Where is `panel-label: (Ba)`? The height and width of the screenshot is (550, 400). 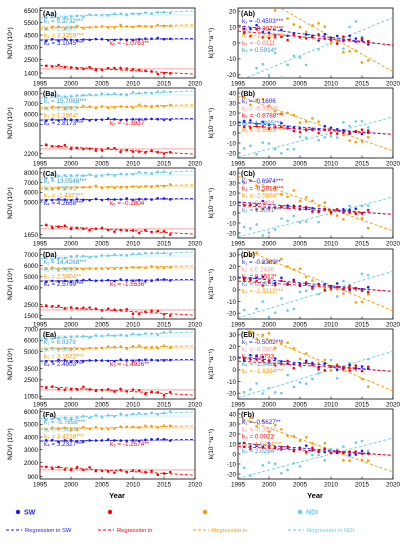 panel-label: (Ba) is located at coordinates (50, 94).